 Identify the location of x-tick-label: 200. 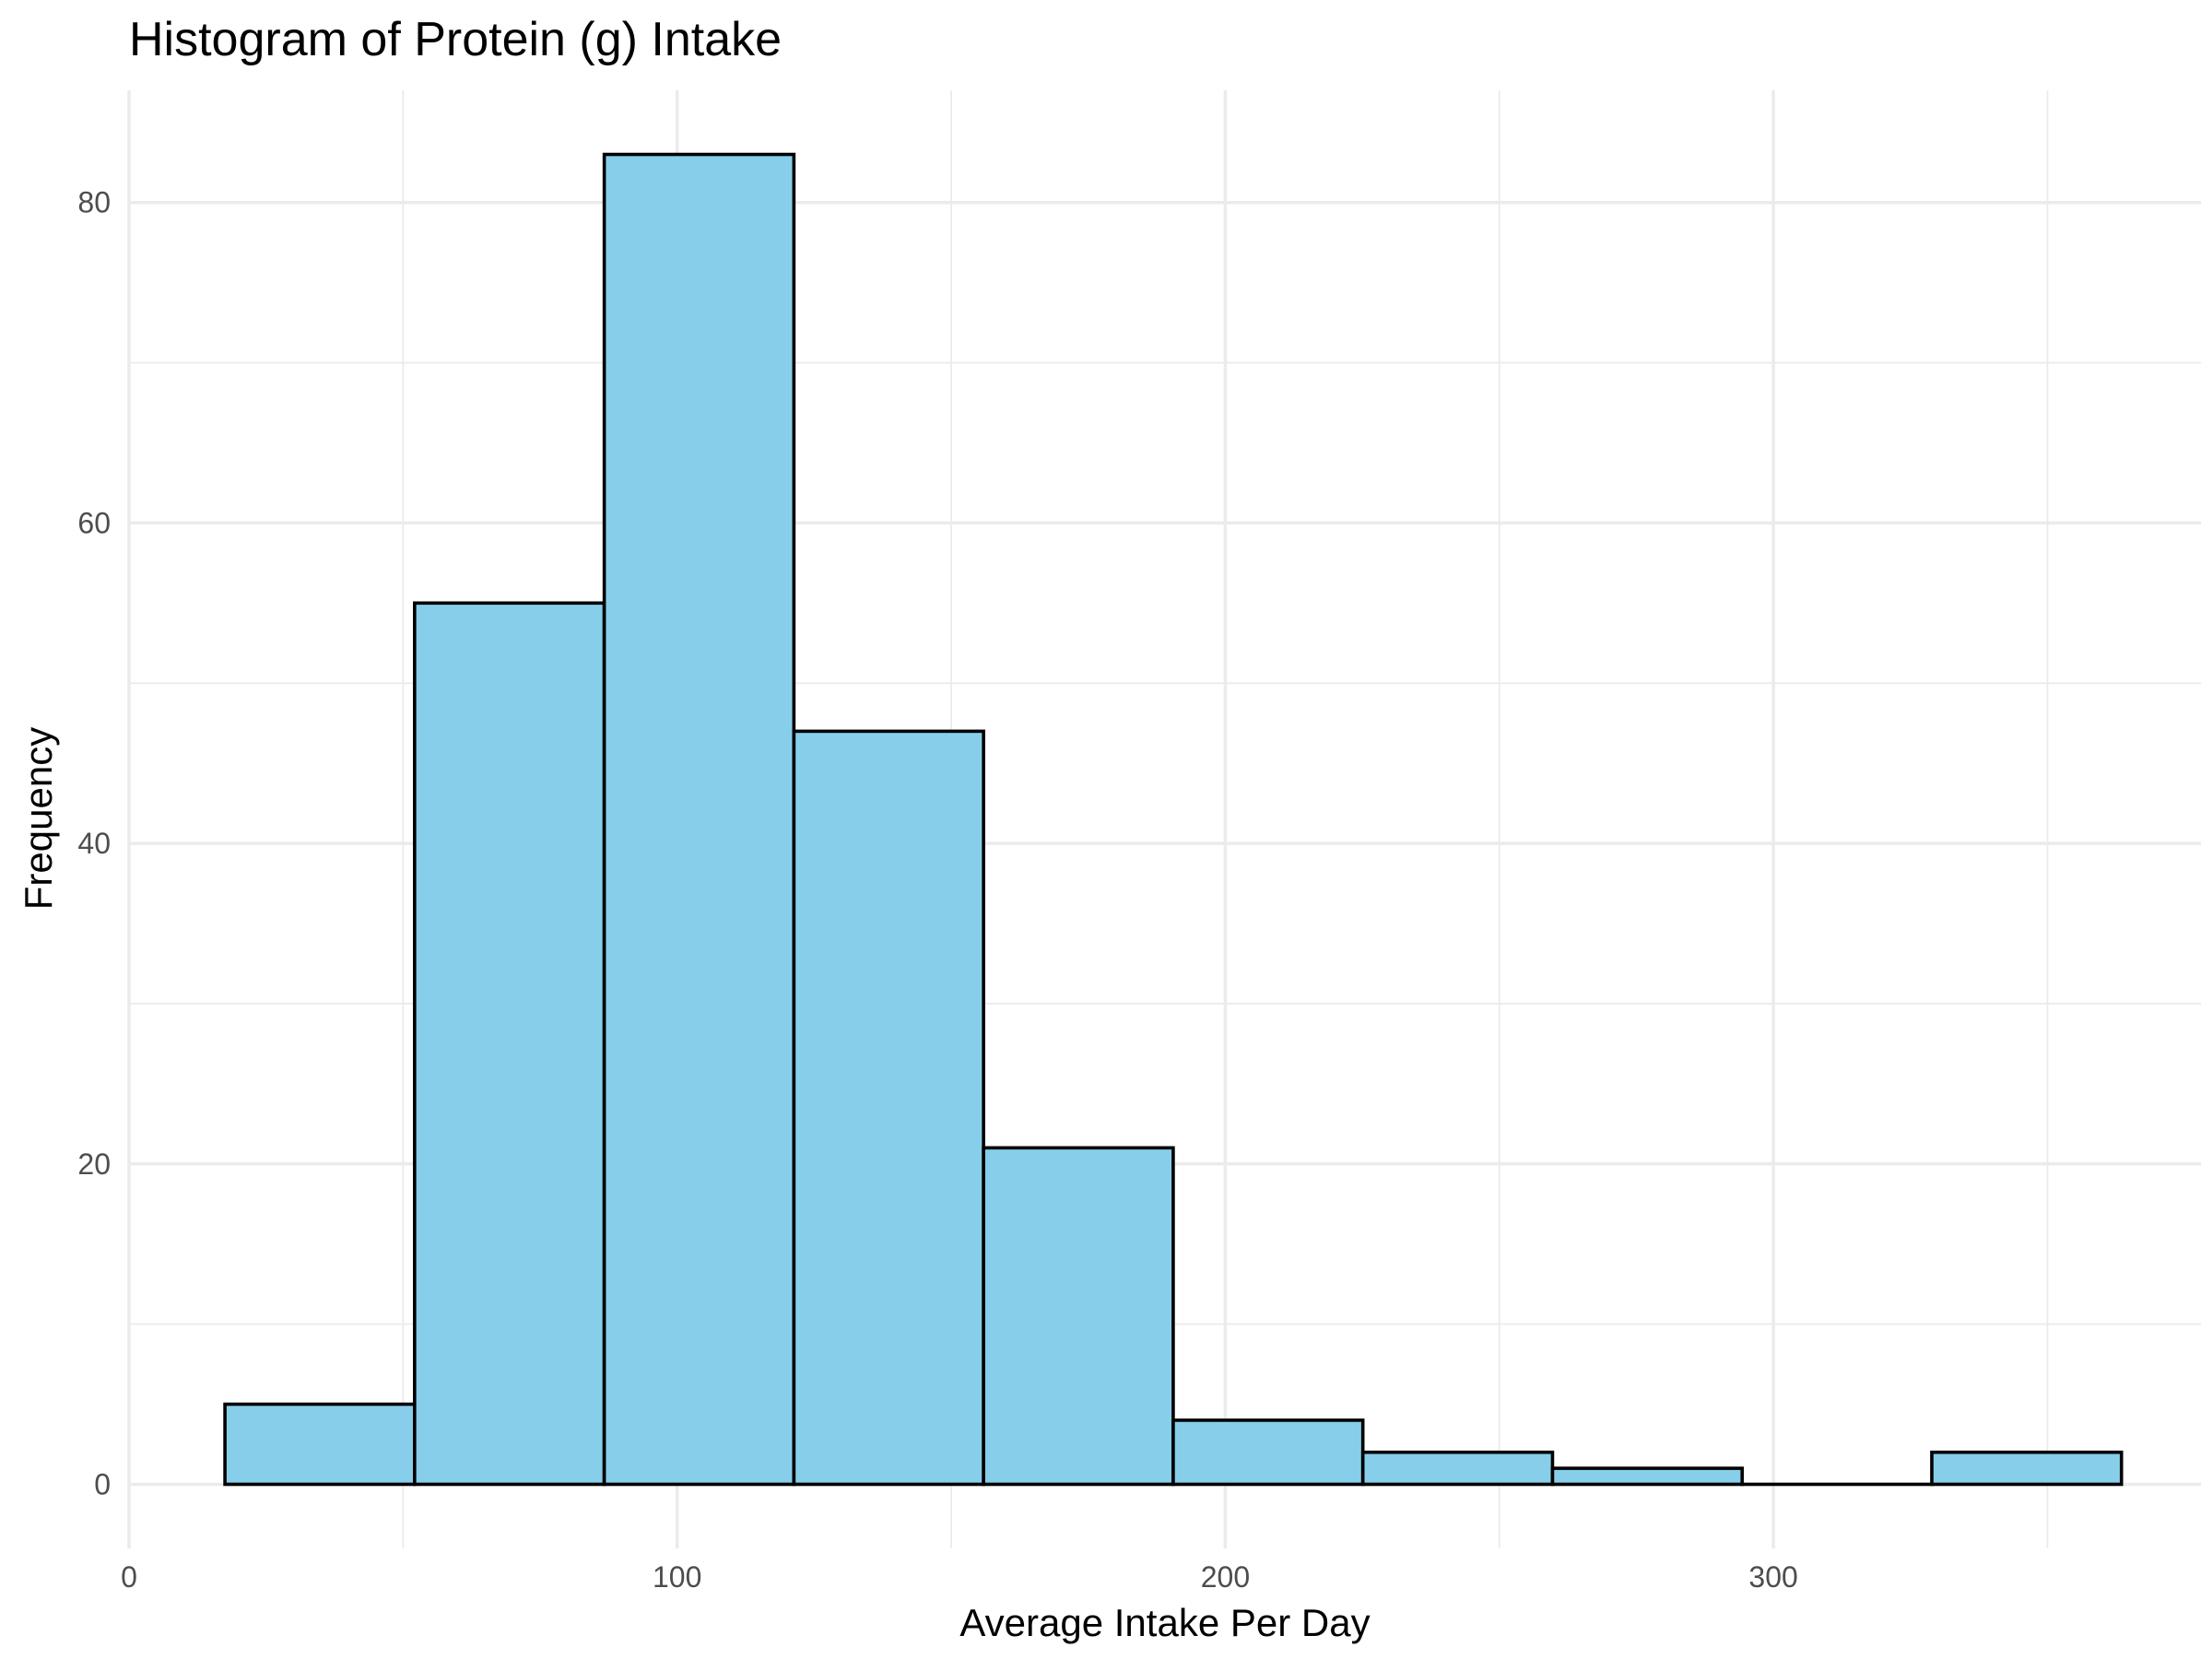
(1225, 1577).